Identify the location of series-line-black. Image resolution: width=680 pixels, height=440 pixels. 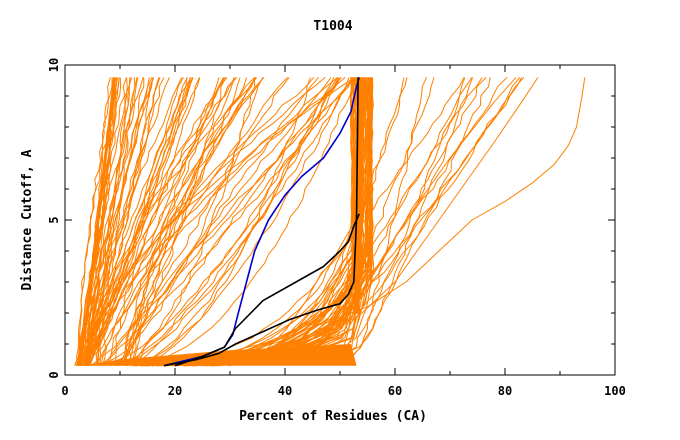
(267, 290).